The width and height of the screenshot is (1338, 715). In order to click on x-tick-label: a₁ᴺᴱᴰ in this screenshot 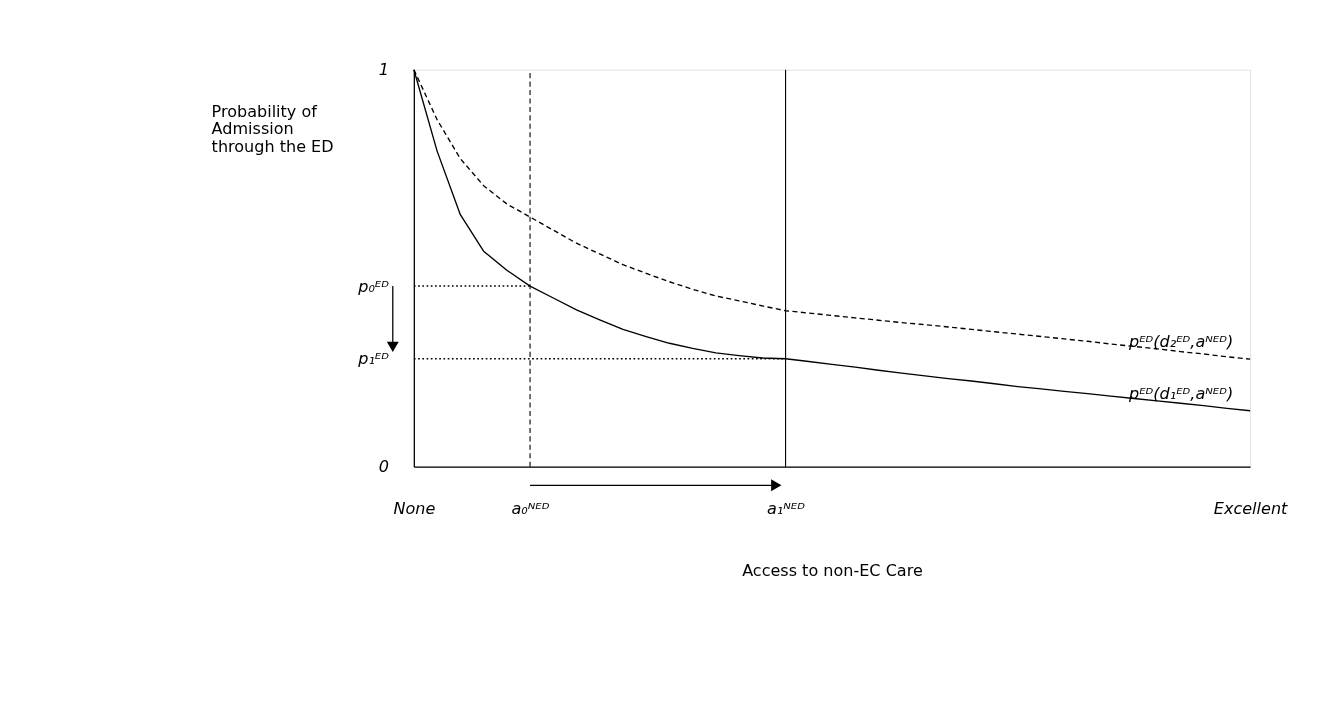, I will do `click(786, 508)`.